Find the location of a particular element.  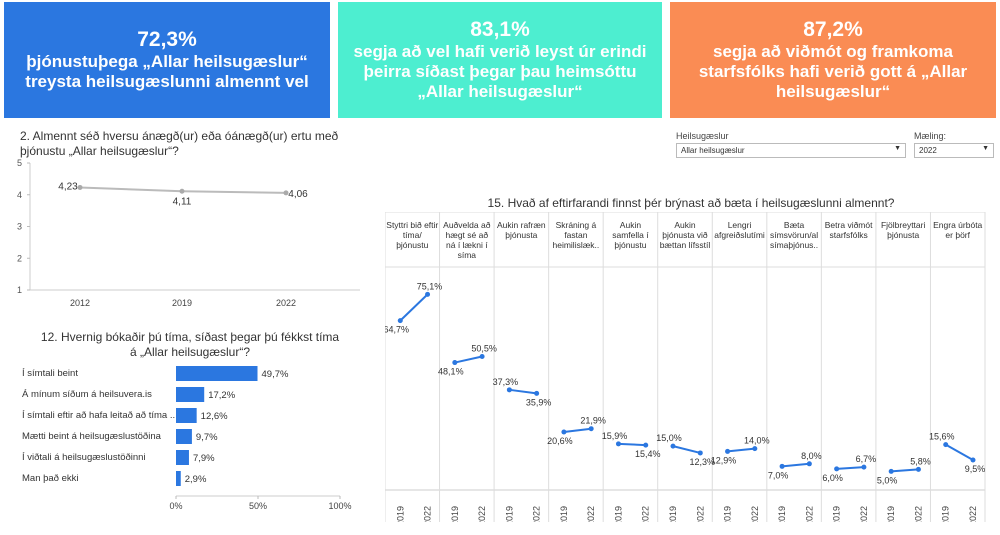

panel-header: Lengri afgreiðslutími is located at coordinates (739, 230).